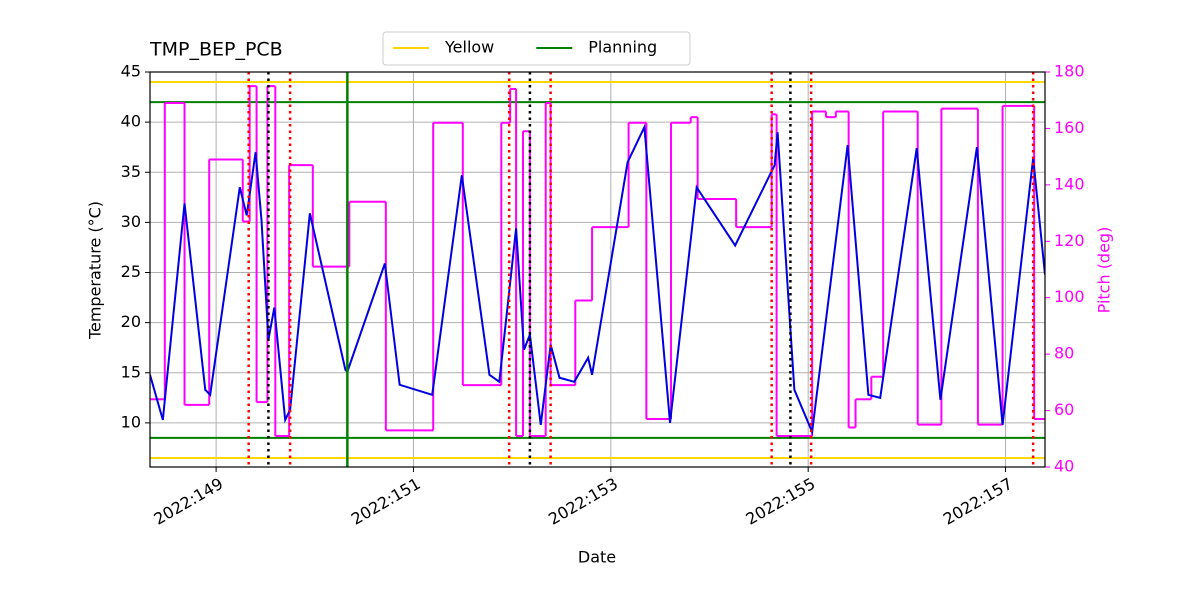 The width and height of the screenshot is (1200, 604). What do you see at coordinates (1069, 183) in the screenshot?
I see `y2-tick-label: 140` at bounding box center [1069, 183].